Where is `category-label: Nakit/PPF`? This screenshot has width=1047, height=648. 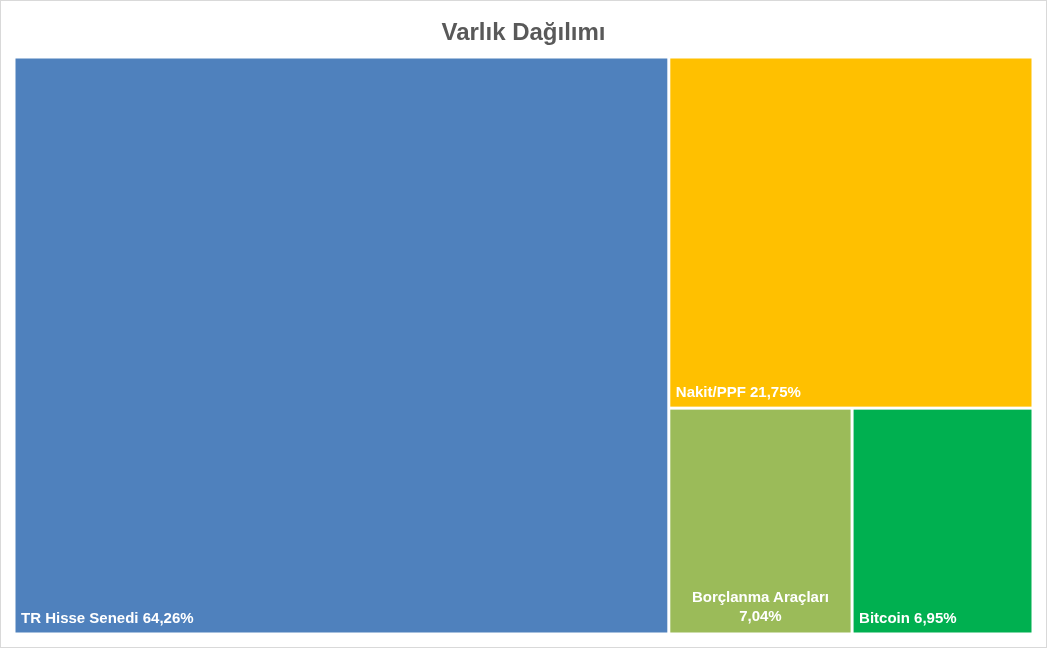
category-label: Nakit/PPF is located at coordinates (712, 392).